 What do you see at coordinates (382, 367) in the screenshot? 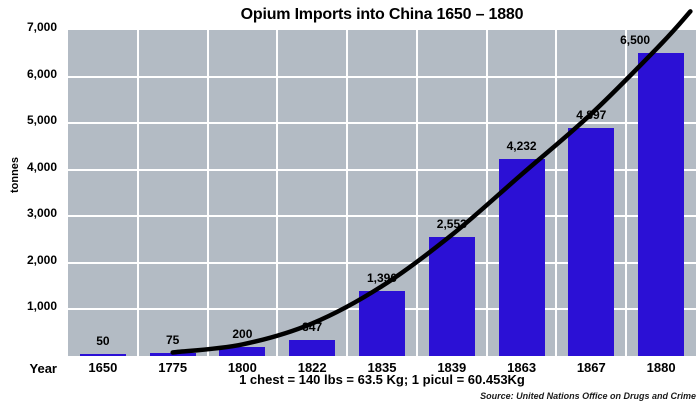
I see `x-tick-1835: 1835` at bounding box center [382, 367].